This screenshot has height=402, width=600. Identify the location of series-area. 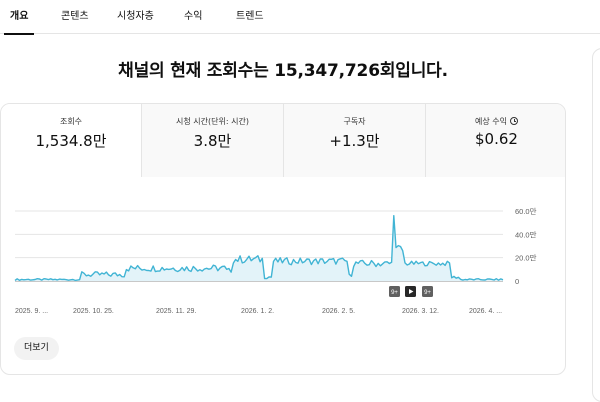
(259, 248).